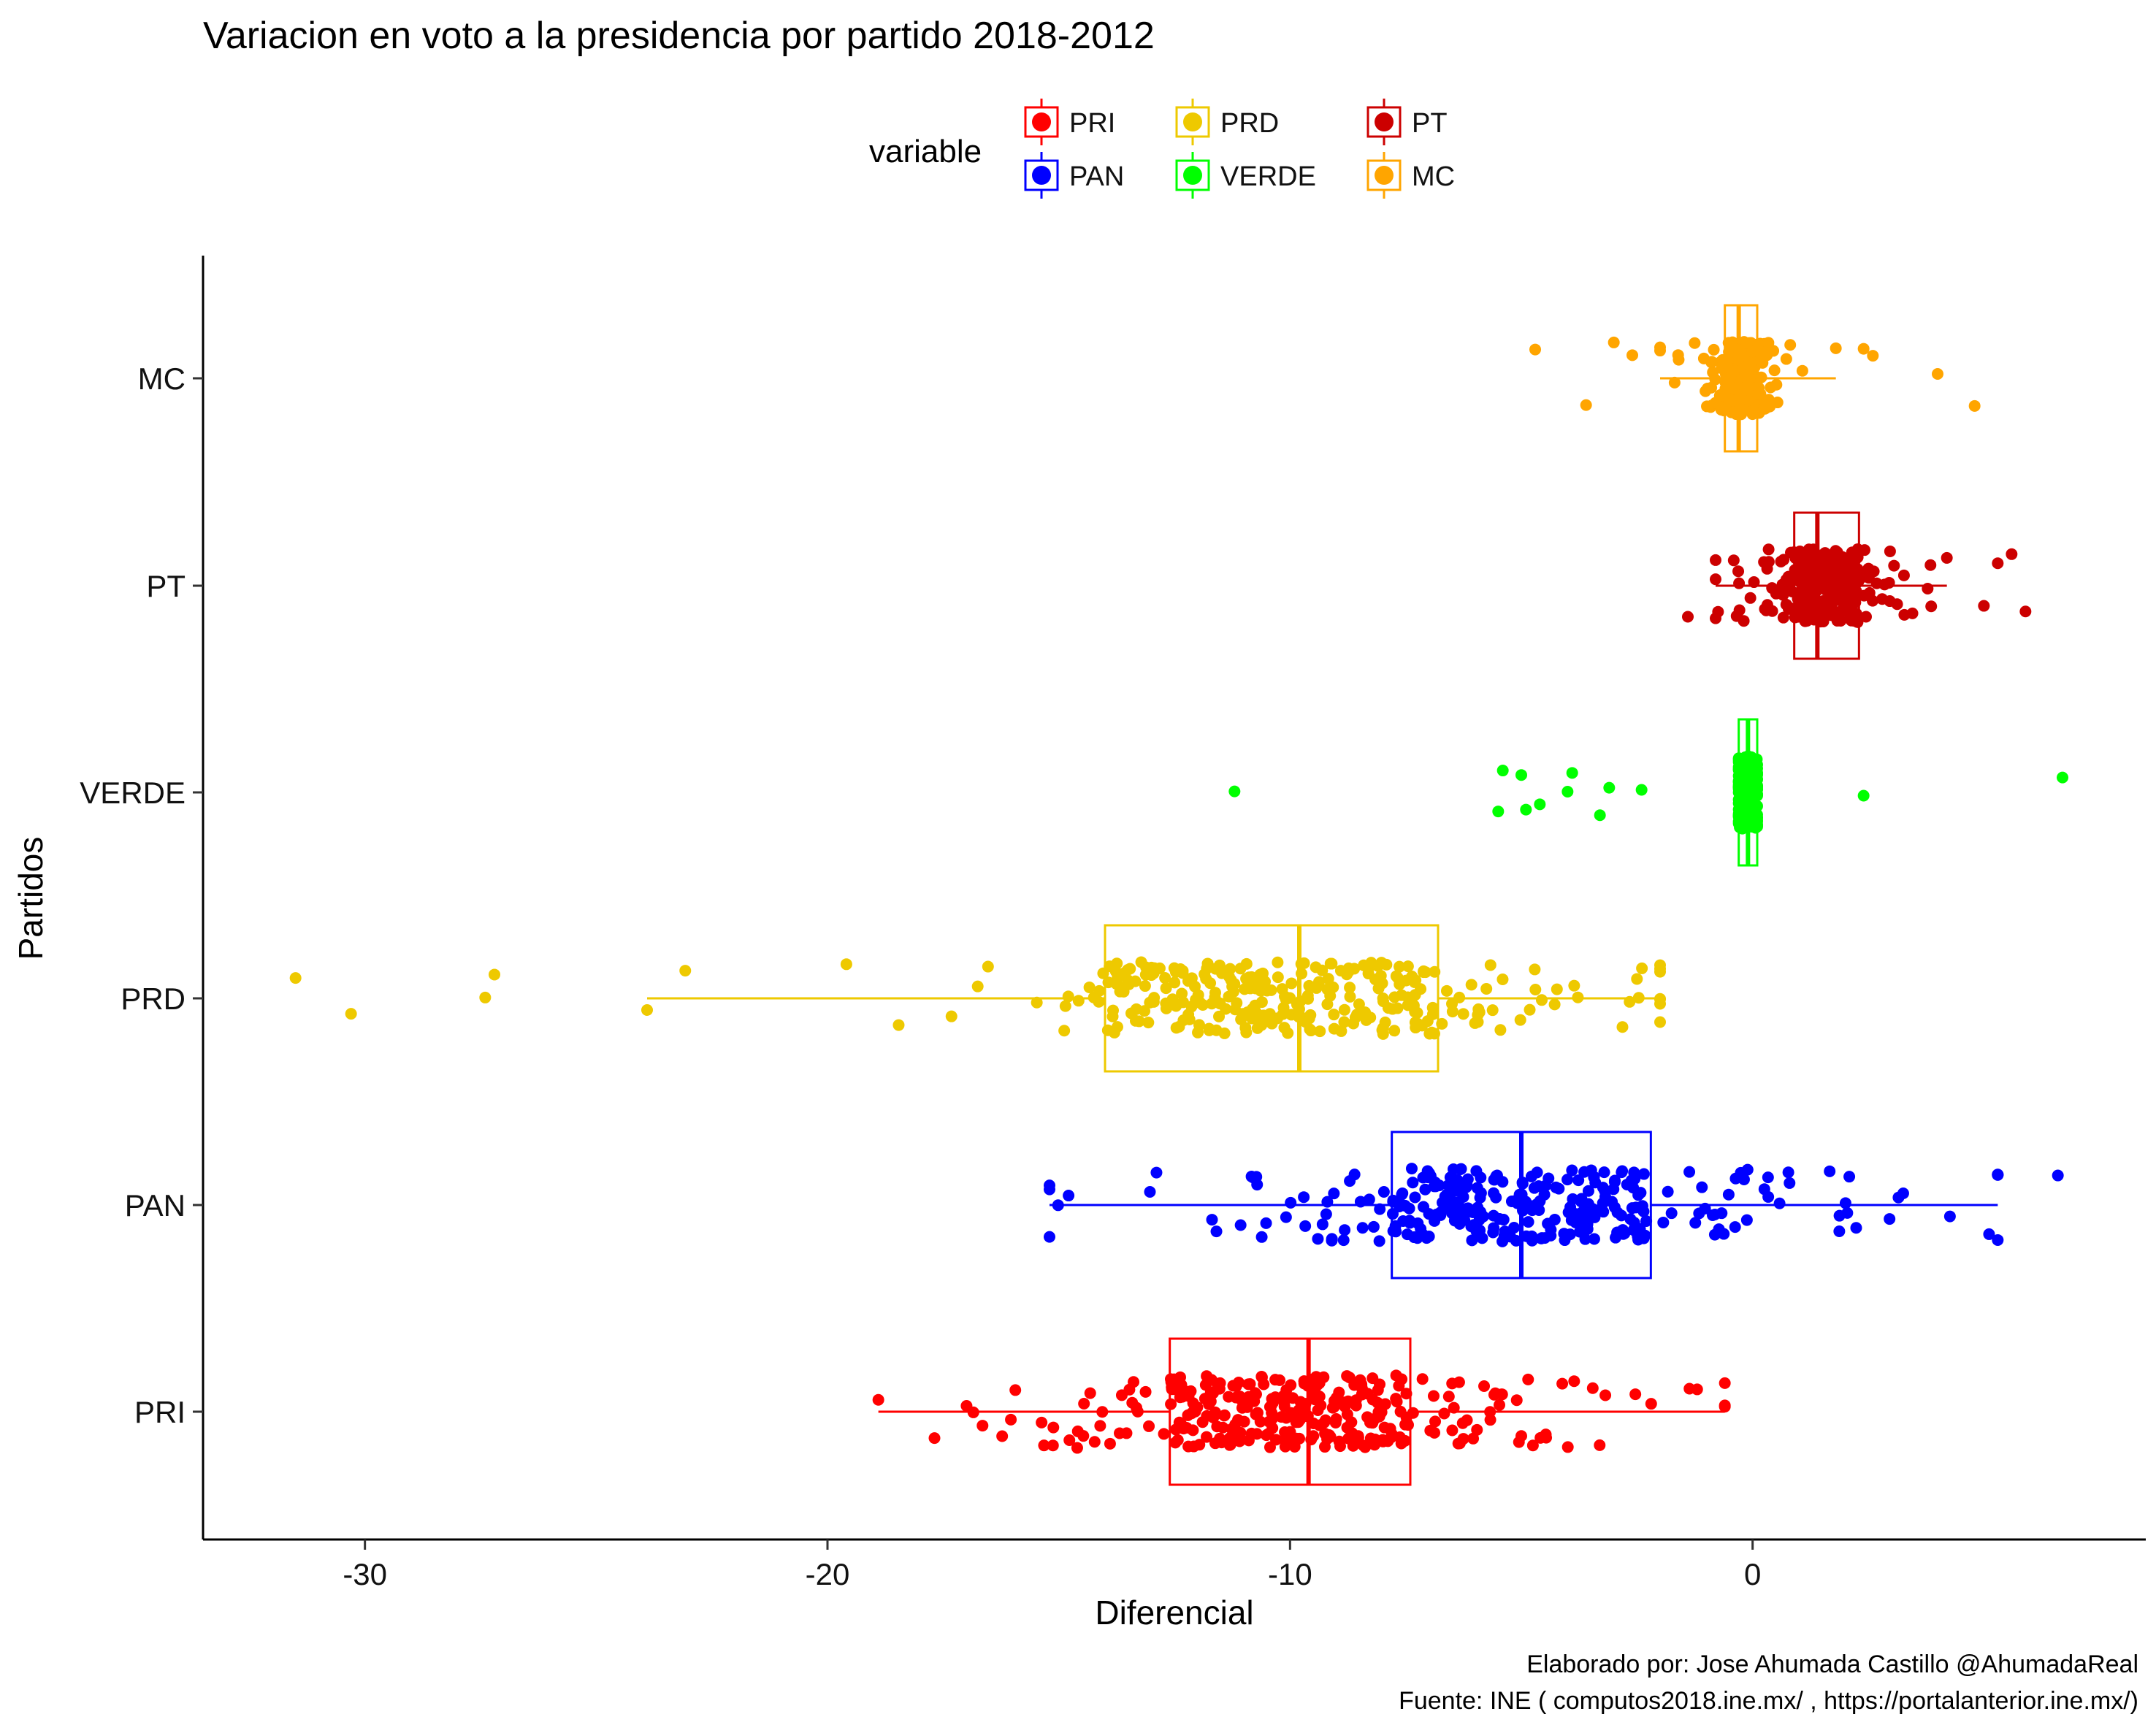  I want to click on legend-label: PT, so click(1430, 123).